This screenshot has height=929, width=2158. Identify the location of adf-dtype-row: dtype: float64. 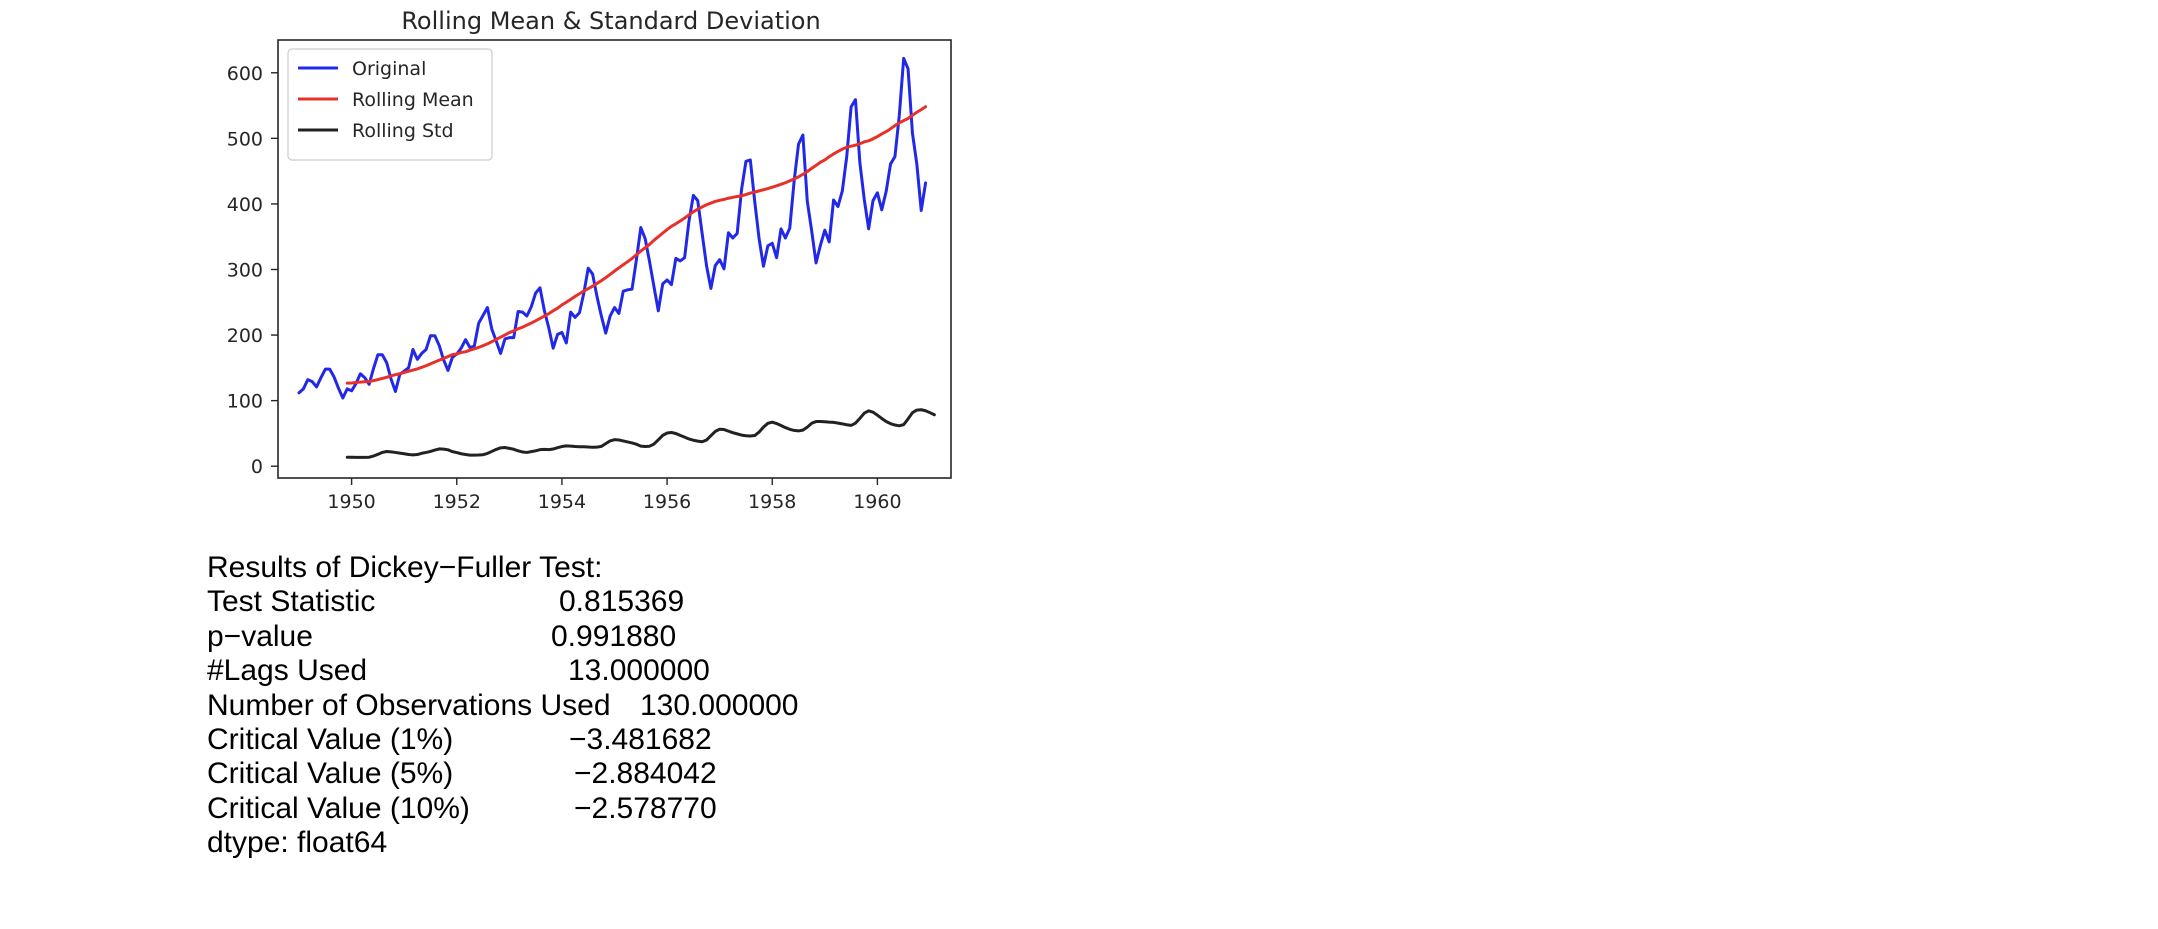
(297, 843).